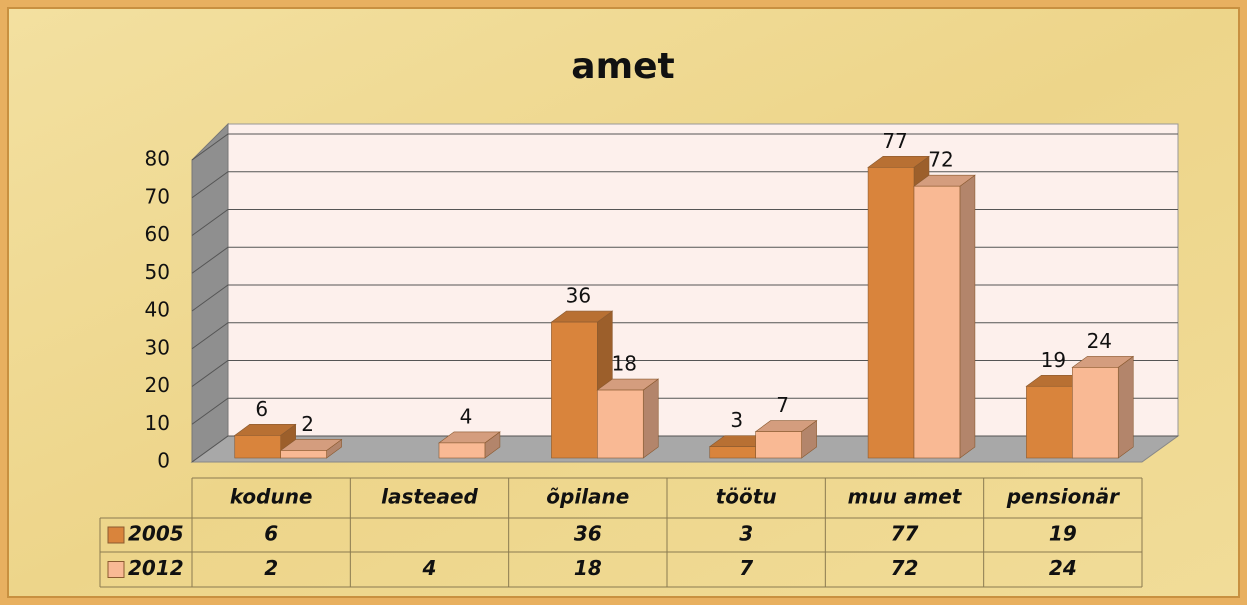  I want to click on table-cell: 4, so click(429, 568).